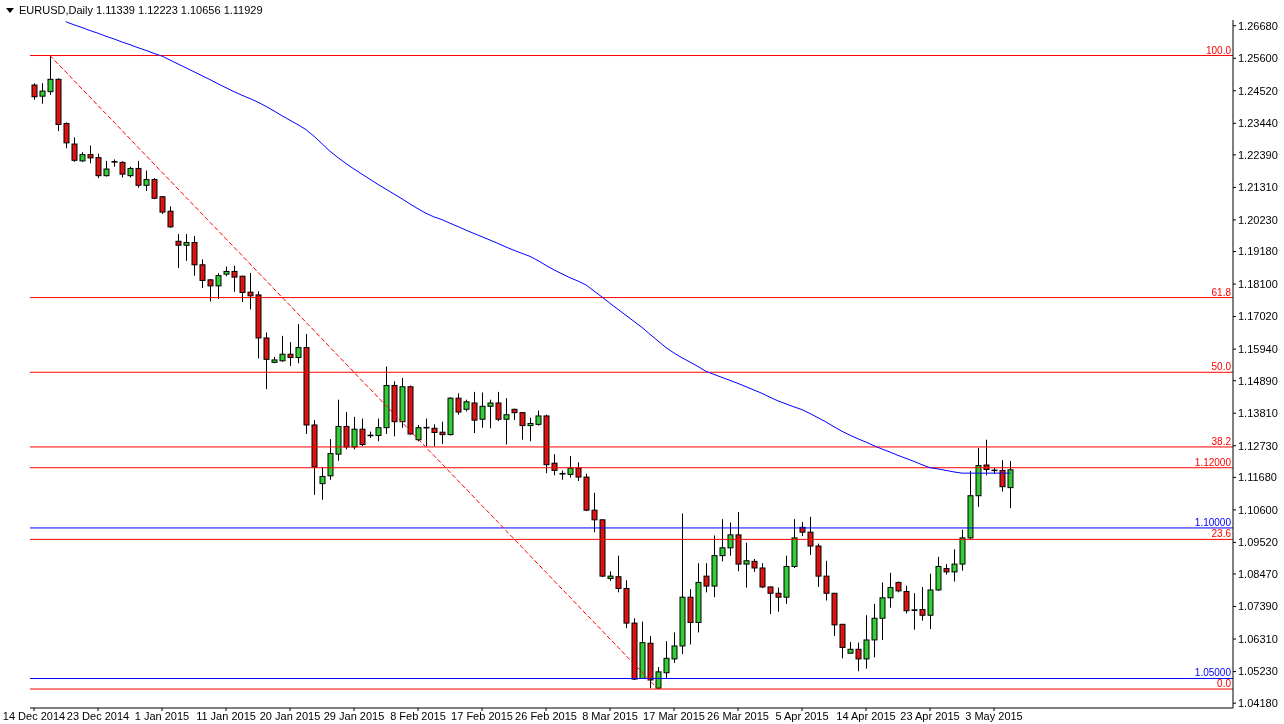  Describe the element at coordinates (1213, 522) in the screenshot. I see `ref-line-label: 1.10000` at that location.